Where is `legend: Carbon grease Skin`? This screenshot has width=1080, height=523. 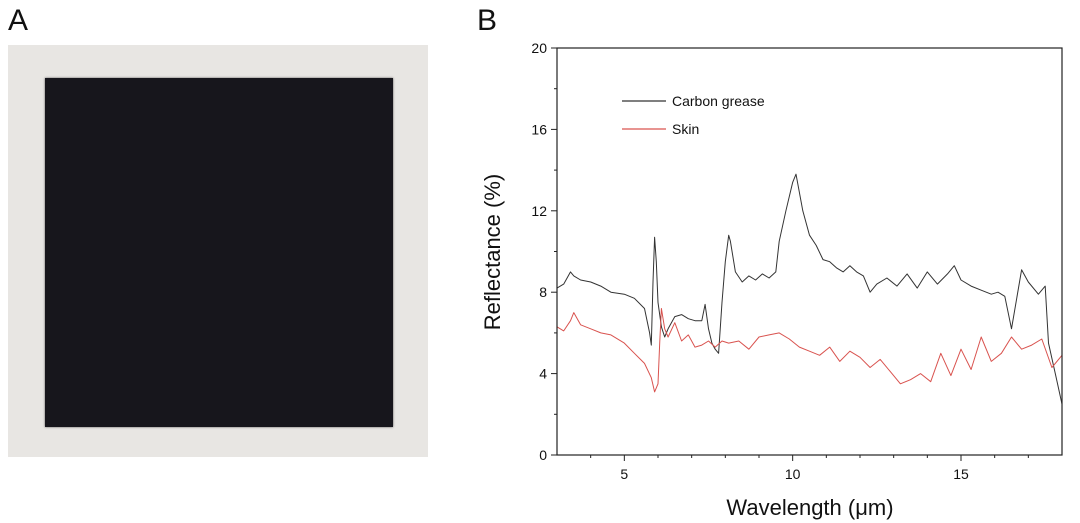 legend: Carbon grease Skin is located at coordinates (693, 115).